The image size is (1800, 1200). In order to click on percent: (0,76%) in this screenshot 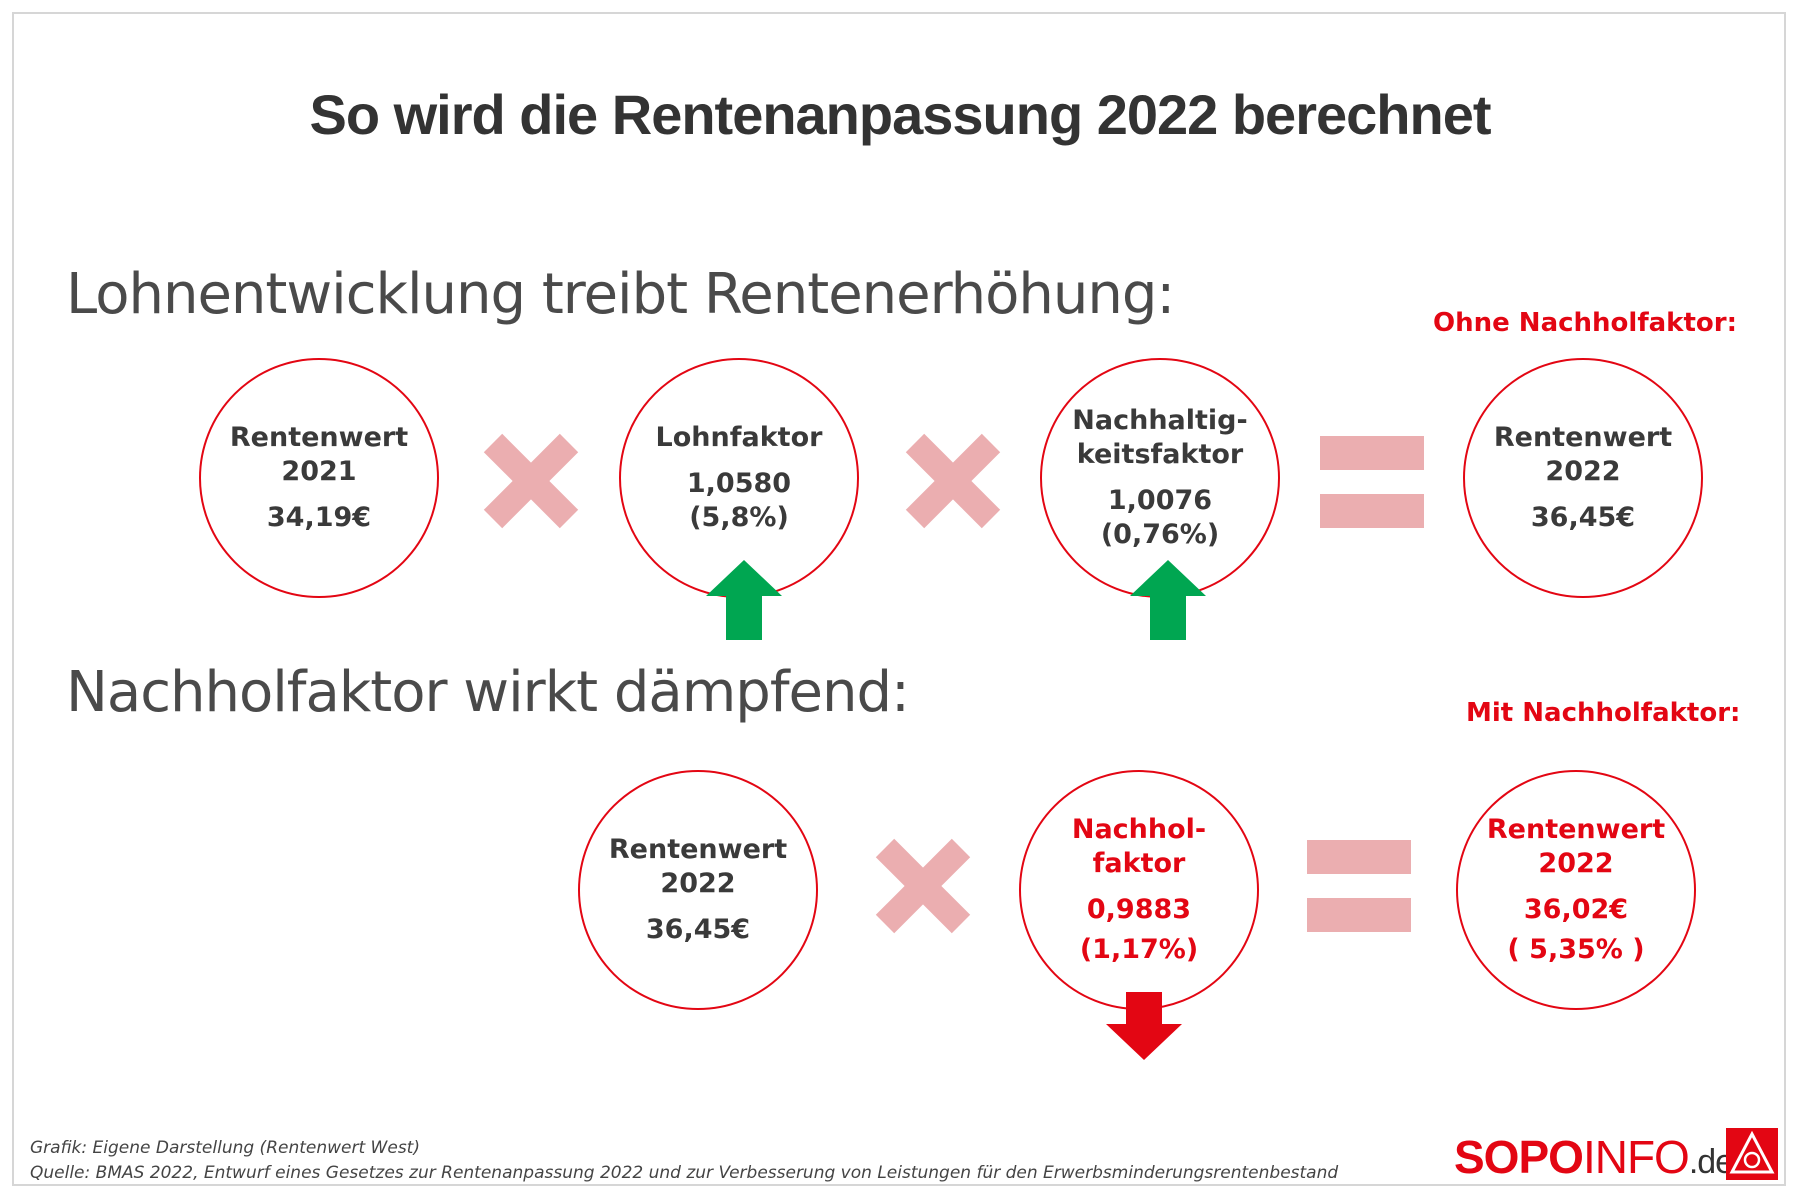, I will do `click(1160, 534)`.